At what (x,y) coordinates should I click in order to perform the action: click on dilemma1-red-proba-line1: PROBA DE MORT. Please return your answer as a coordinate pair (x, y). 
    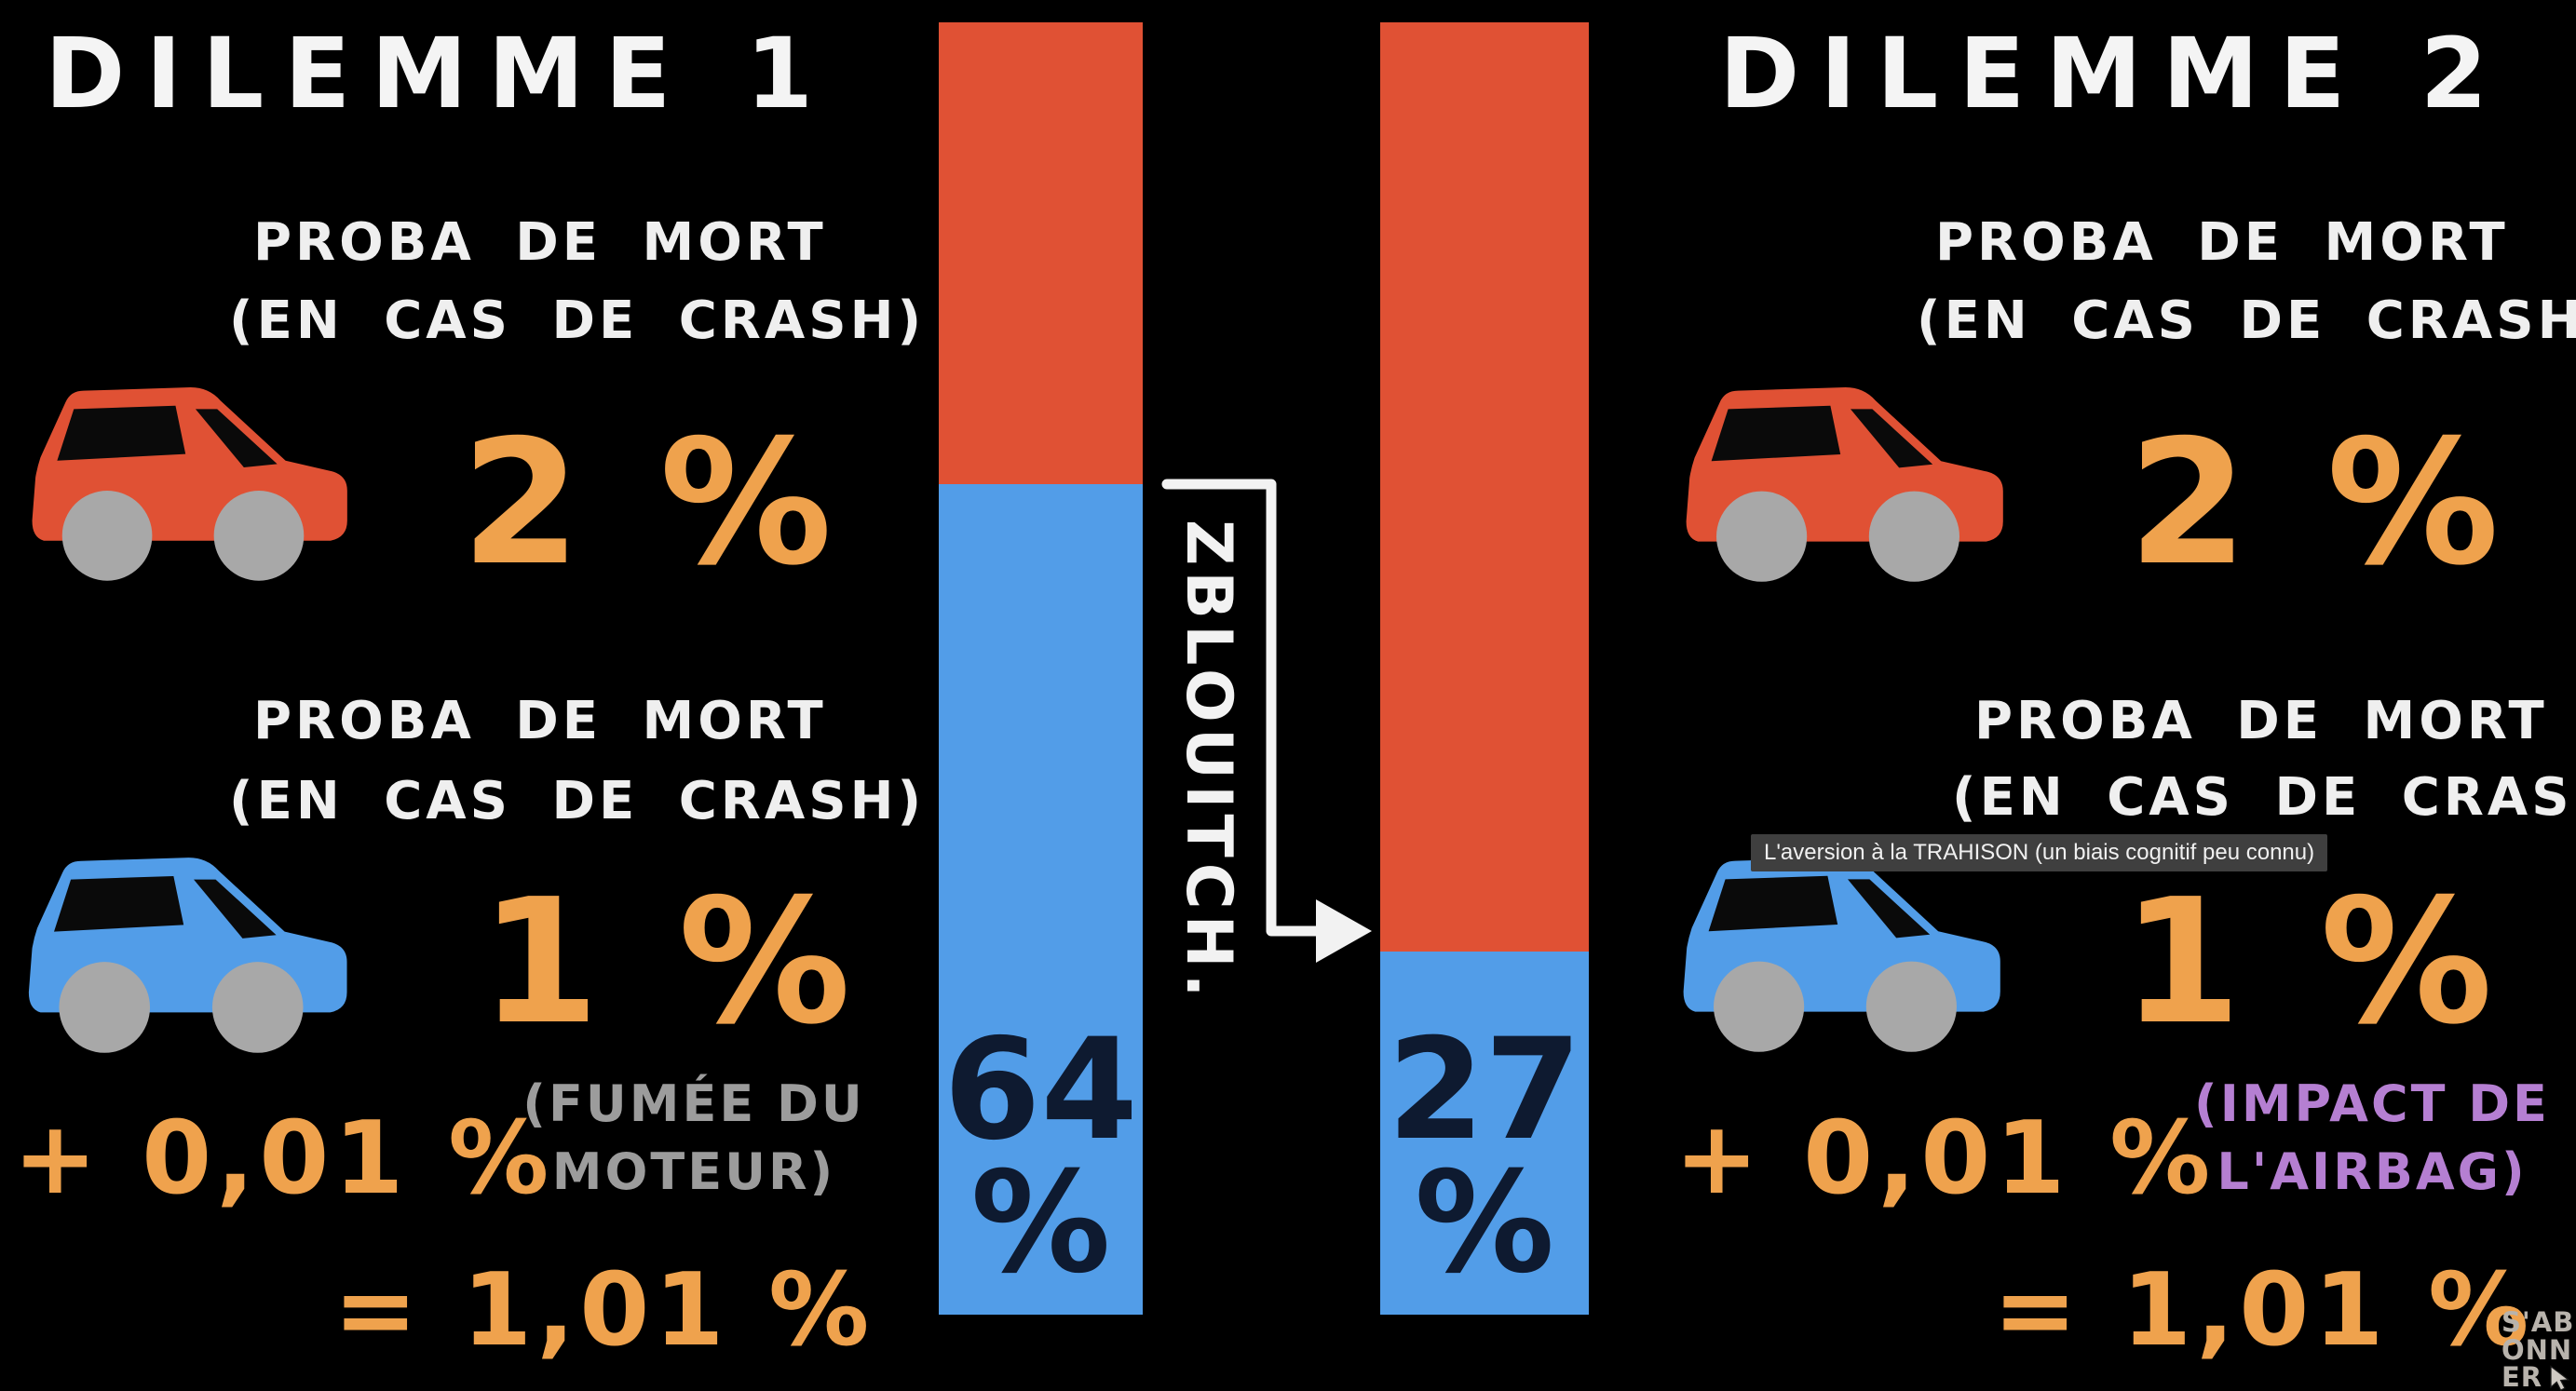
    Looking at the image, I should click on (540, 243).